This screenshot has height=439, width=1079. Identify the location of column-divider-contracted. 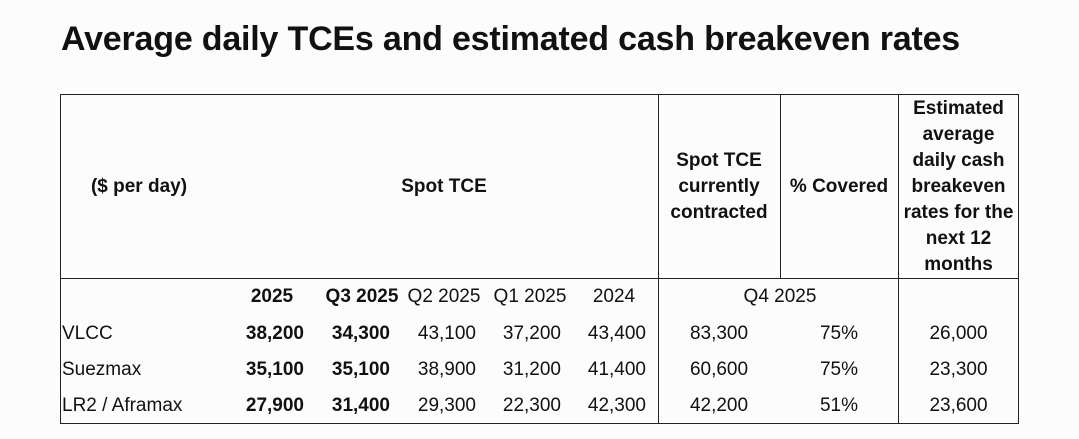
(780, 186).